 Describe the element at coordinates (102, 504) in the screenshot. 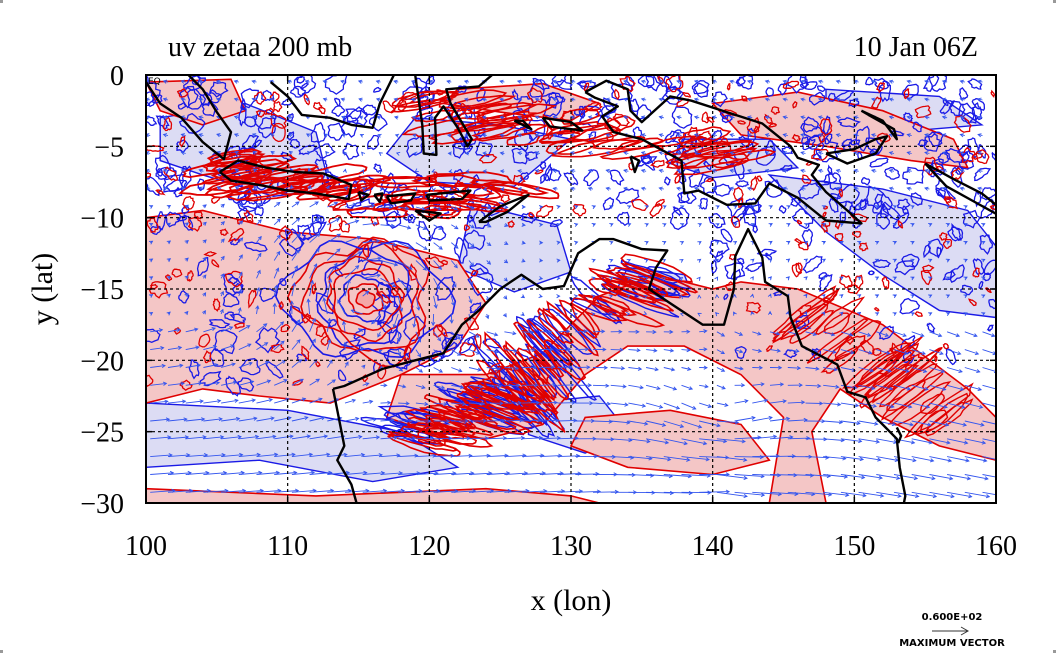

I see `y-tick-label: −30` at that location.